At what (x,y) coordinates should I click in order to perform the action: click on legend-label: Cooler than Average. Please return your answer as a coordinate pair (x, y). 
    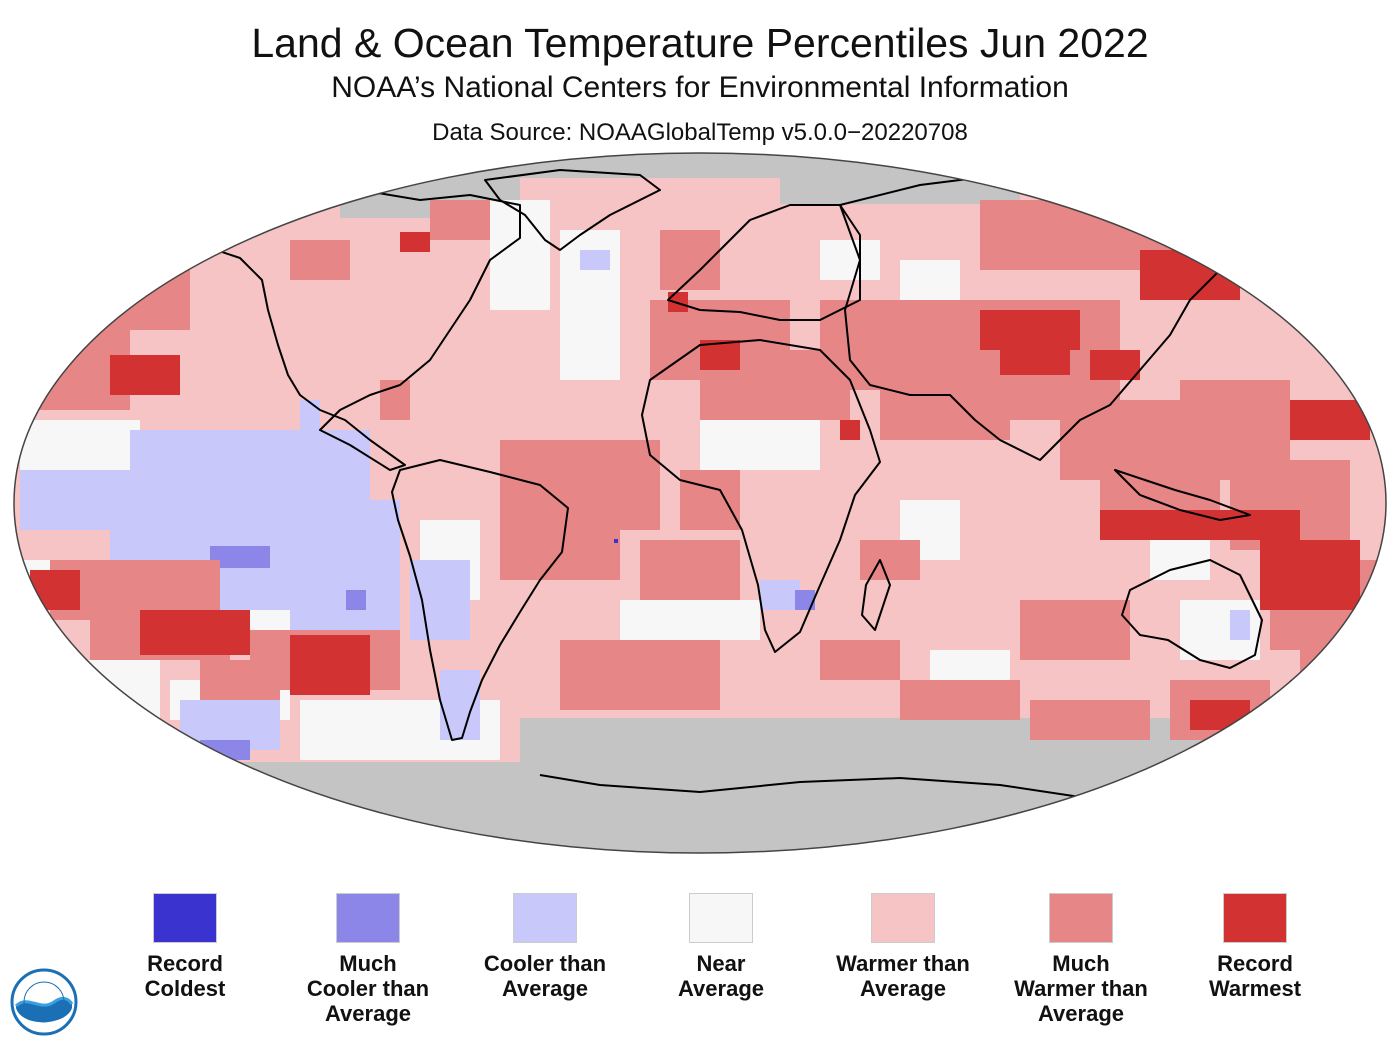
    Looking at the image, I should click on (545, 976).